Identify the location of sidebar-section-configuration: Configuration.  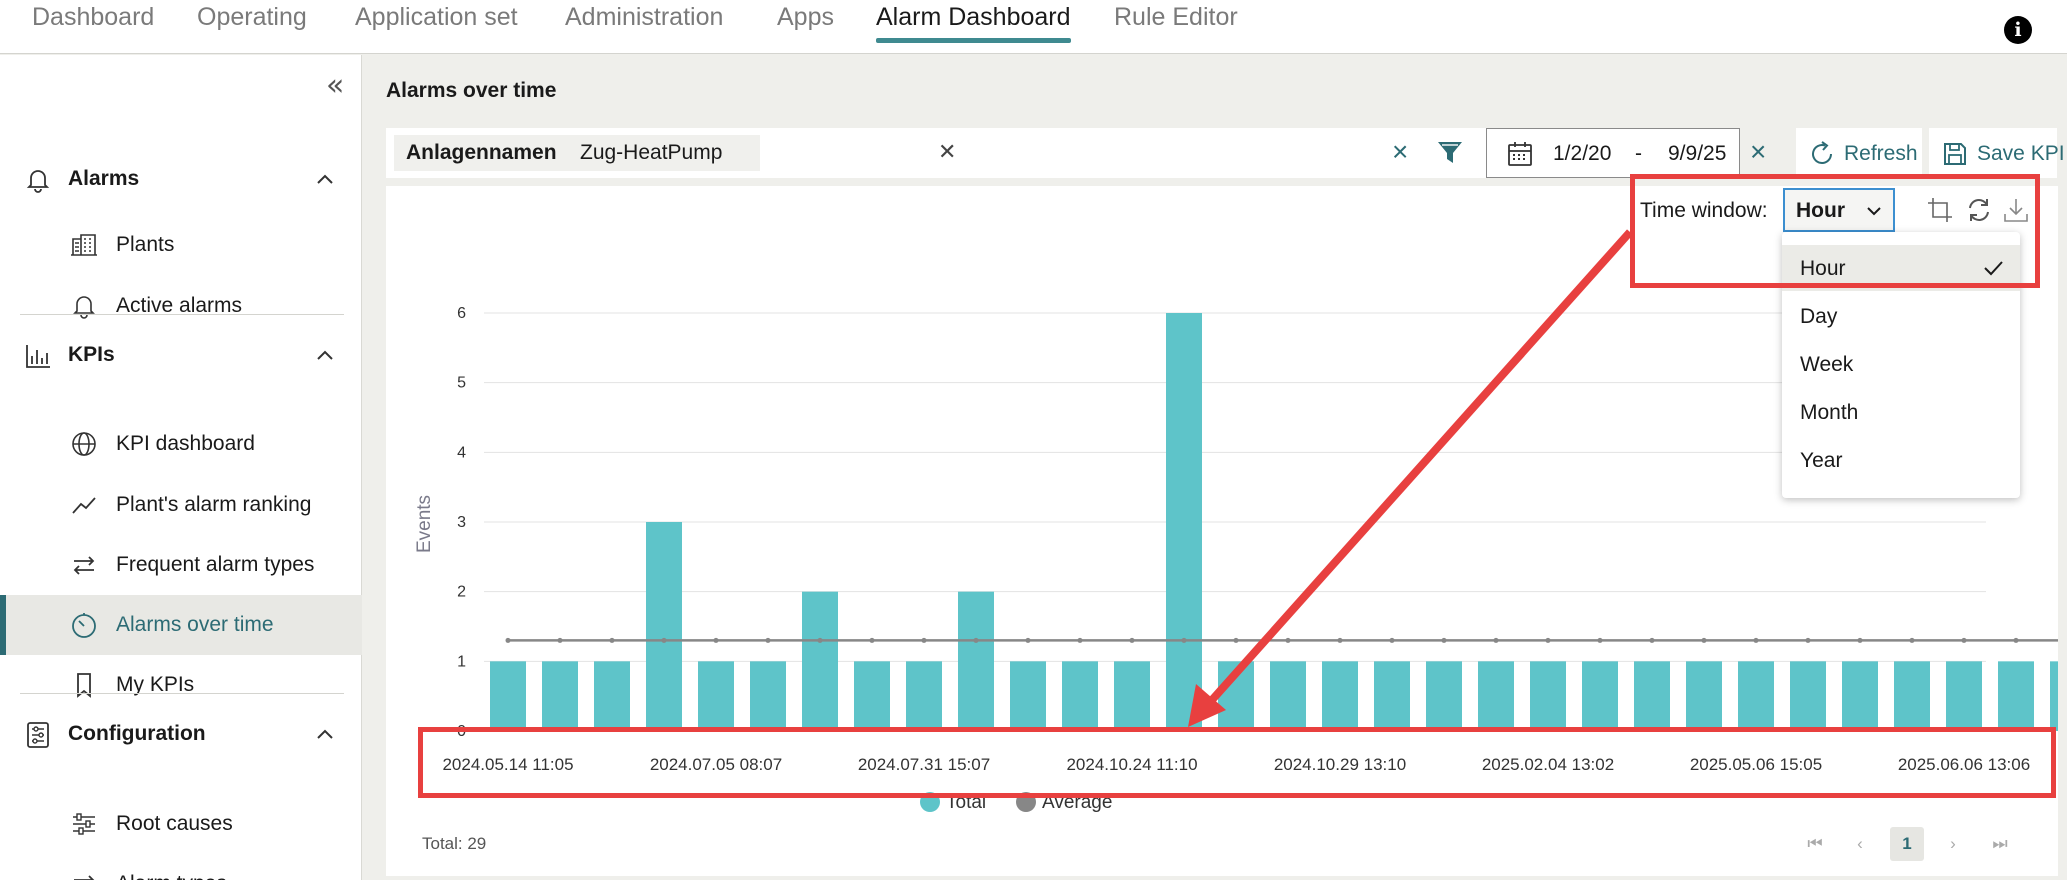
(181, 734).